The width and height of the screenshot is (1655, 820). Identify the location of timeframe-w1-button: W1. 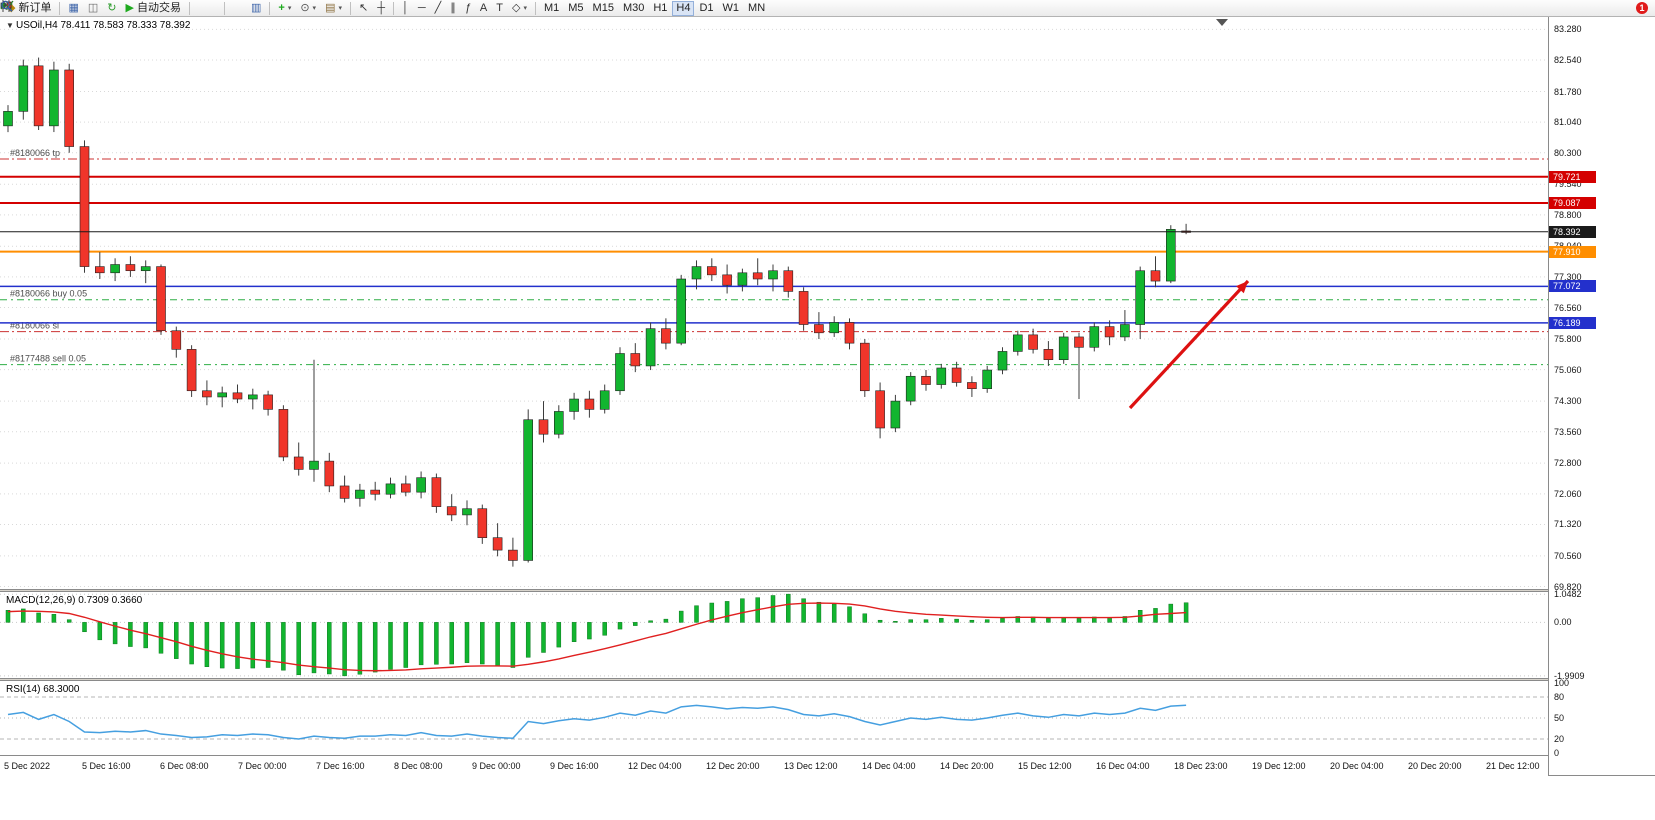
(731, 8).